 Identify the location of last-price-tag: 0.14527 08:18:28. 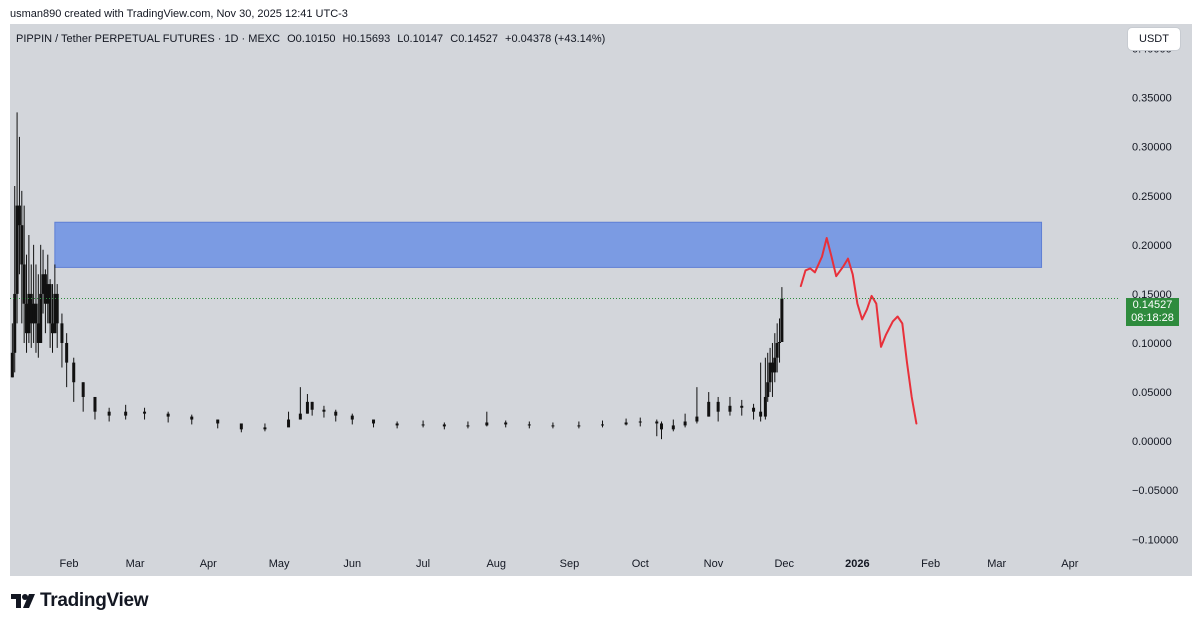
(1152, 312).